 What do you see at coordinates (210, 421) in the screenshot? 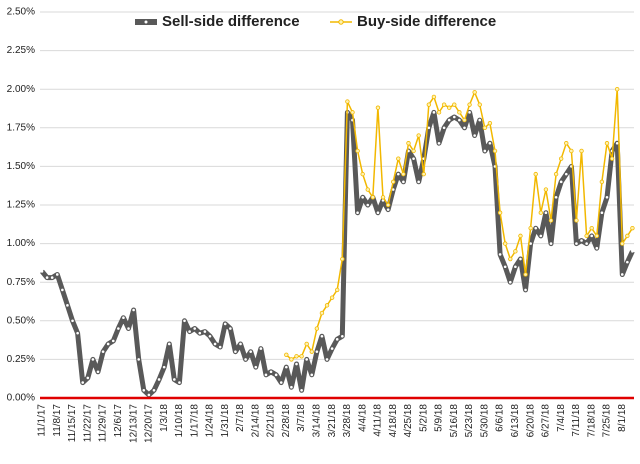
I see `x-tick-label: 1/24/18` at bounding box center [210, 421].